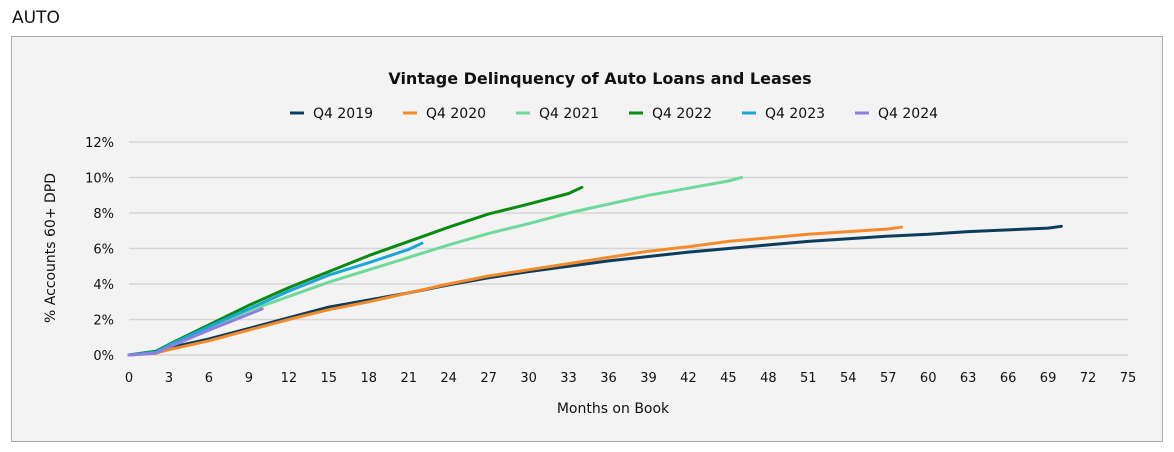 This screenshot has width=1174, height=452. I want to click on y-tick-label: 2%, so click(103, 321).